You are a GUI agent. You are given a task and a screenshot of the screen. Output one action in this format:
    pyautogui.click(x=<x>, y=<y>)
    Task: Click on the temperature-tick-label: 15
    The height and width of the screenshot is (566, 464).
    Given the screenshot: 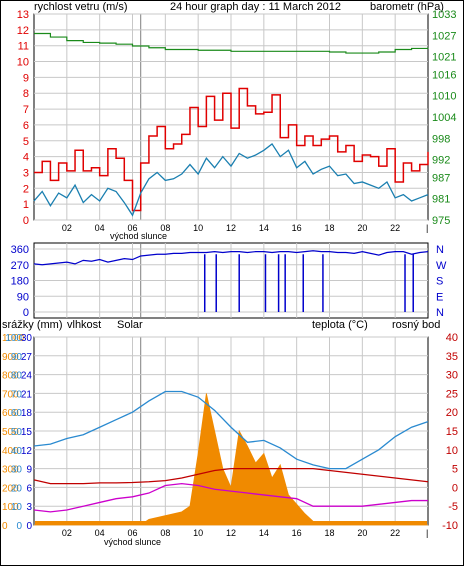 What is the action you would take?
    pyautogui.click(x=452, y=432)
    